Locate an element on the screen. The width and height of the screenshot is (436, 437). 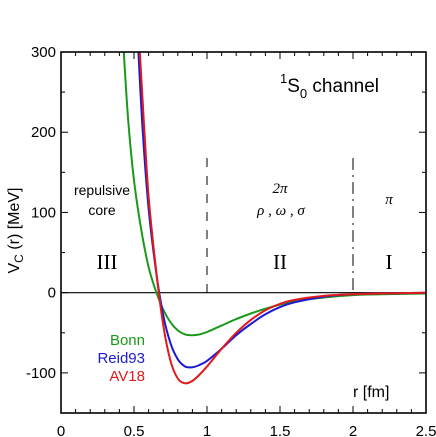
x-axis-title: r [fm] is located at coordinates (371, 392).